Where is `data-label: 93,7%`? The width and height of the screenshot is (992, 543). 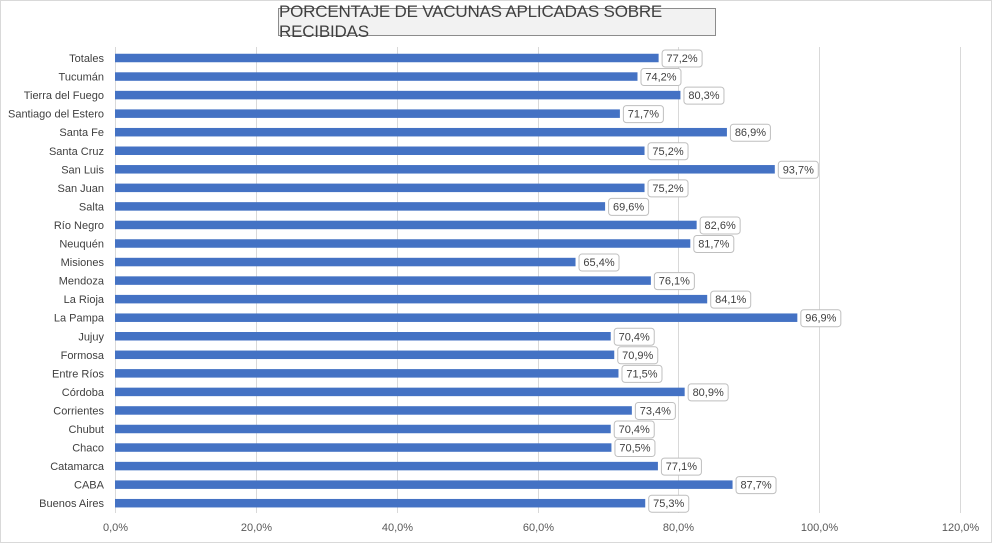 data-label: 93,7% is located at coordinates (798, 169).